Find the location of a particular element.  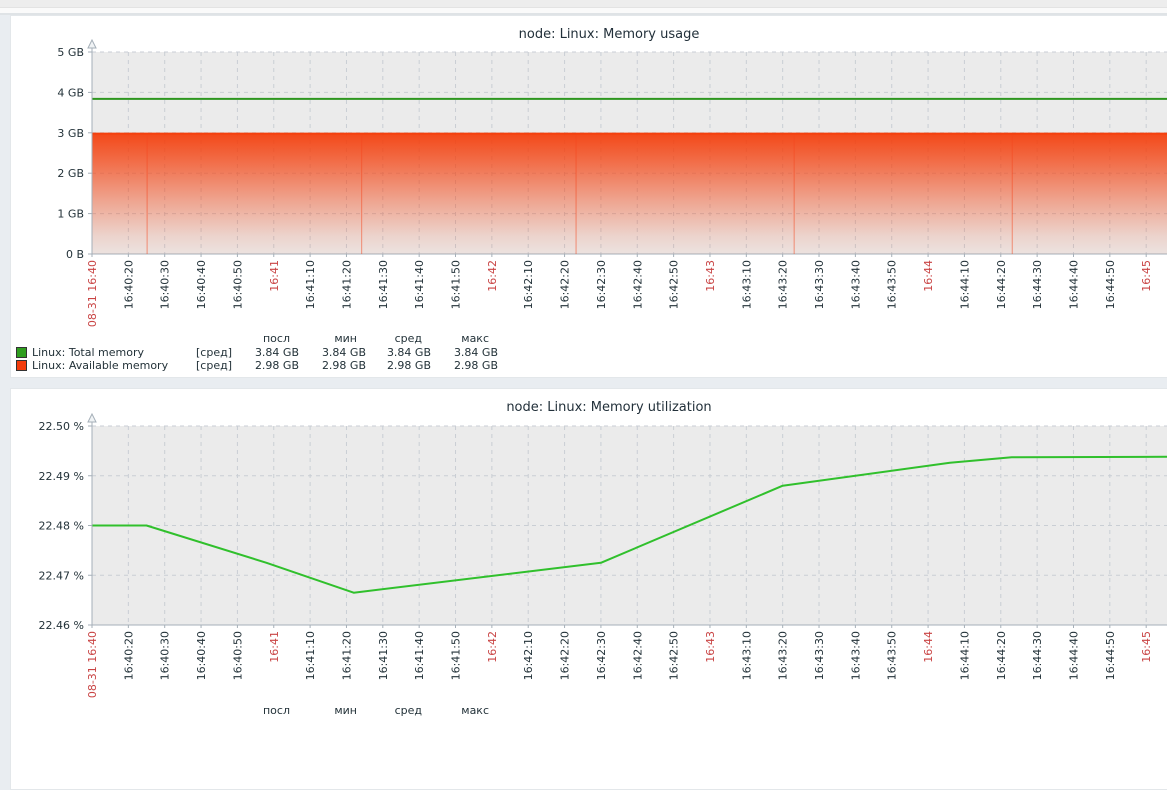

value-max: 2.98 GB is located at coordinates (475, 365).